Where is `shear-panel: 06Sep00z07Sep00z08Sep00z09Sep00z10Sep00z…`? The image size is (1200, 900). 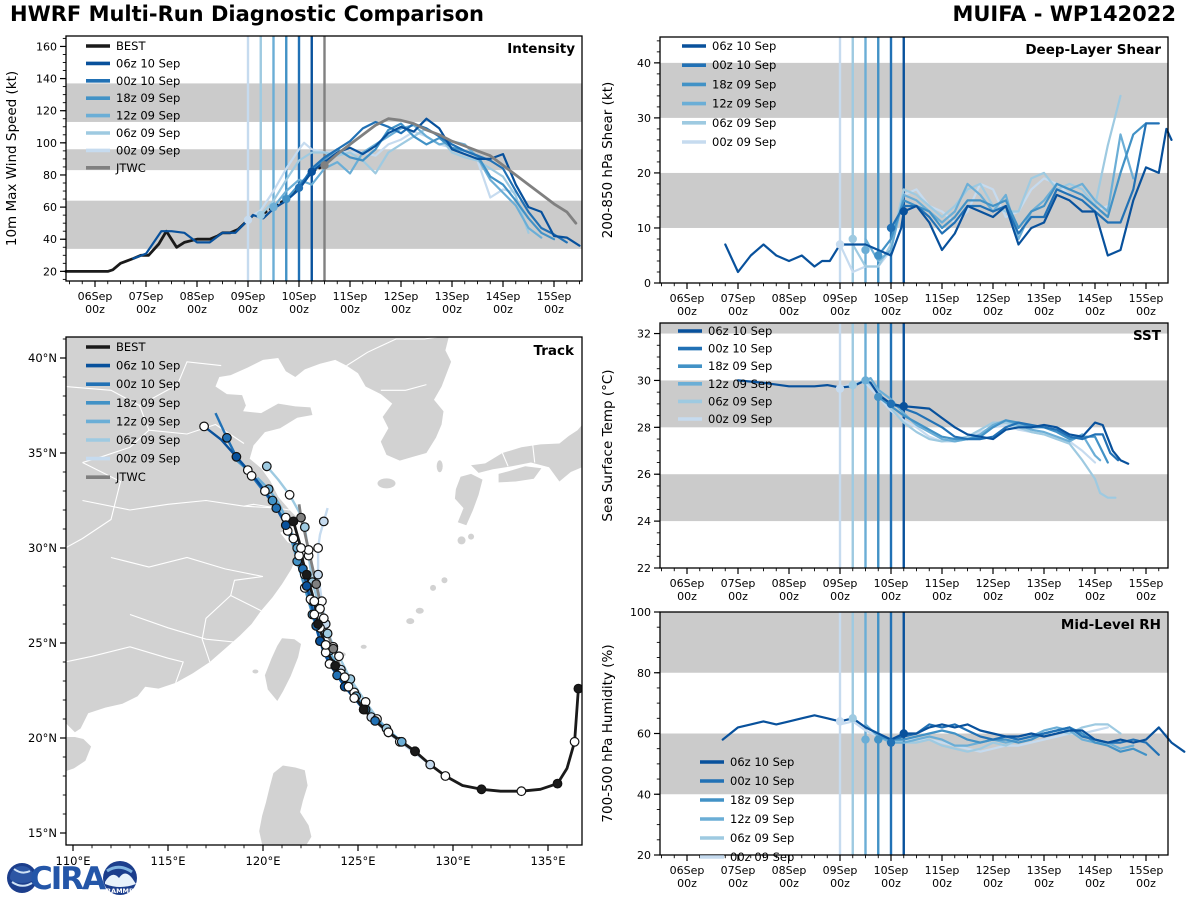
shear-panel: 06Sep00z07Sep00z08Sep00z09Sep00z10Sep00z… is located at coordinates (886, 177).